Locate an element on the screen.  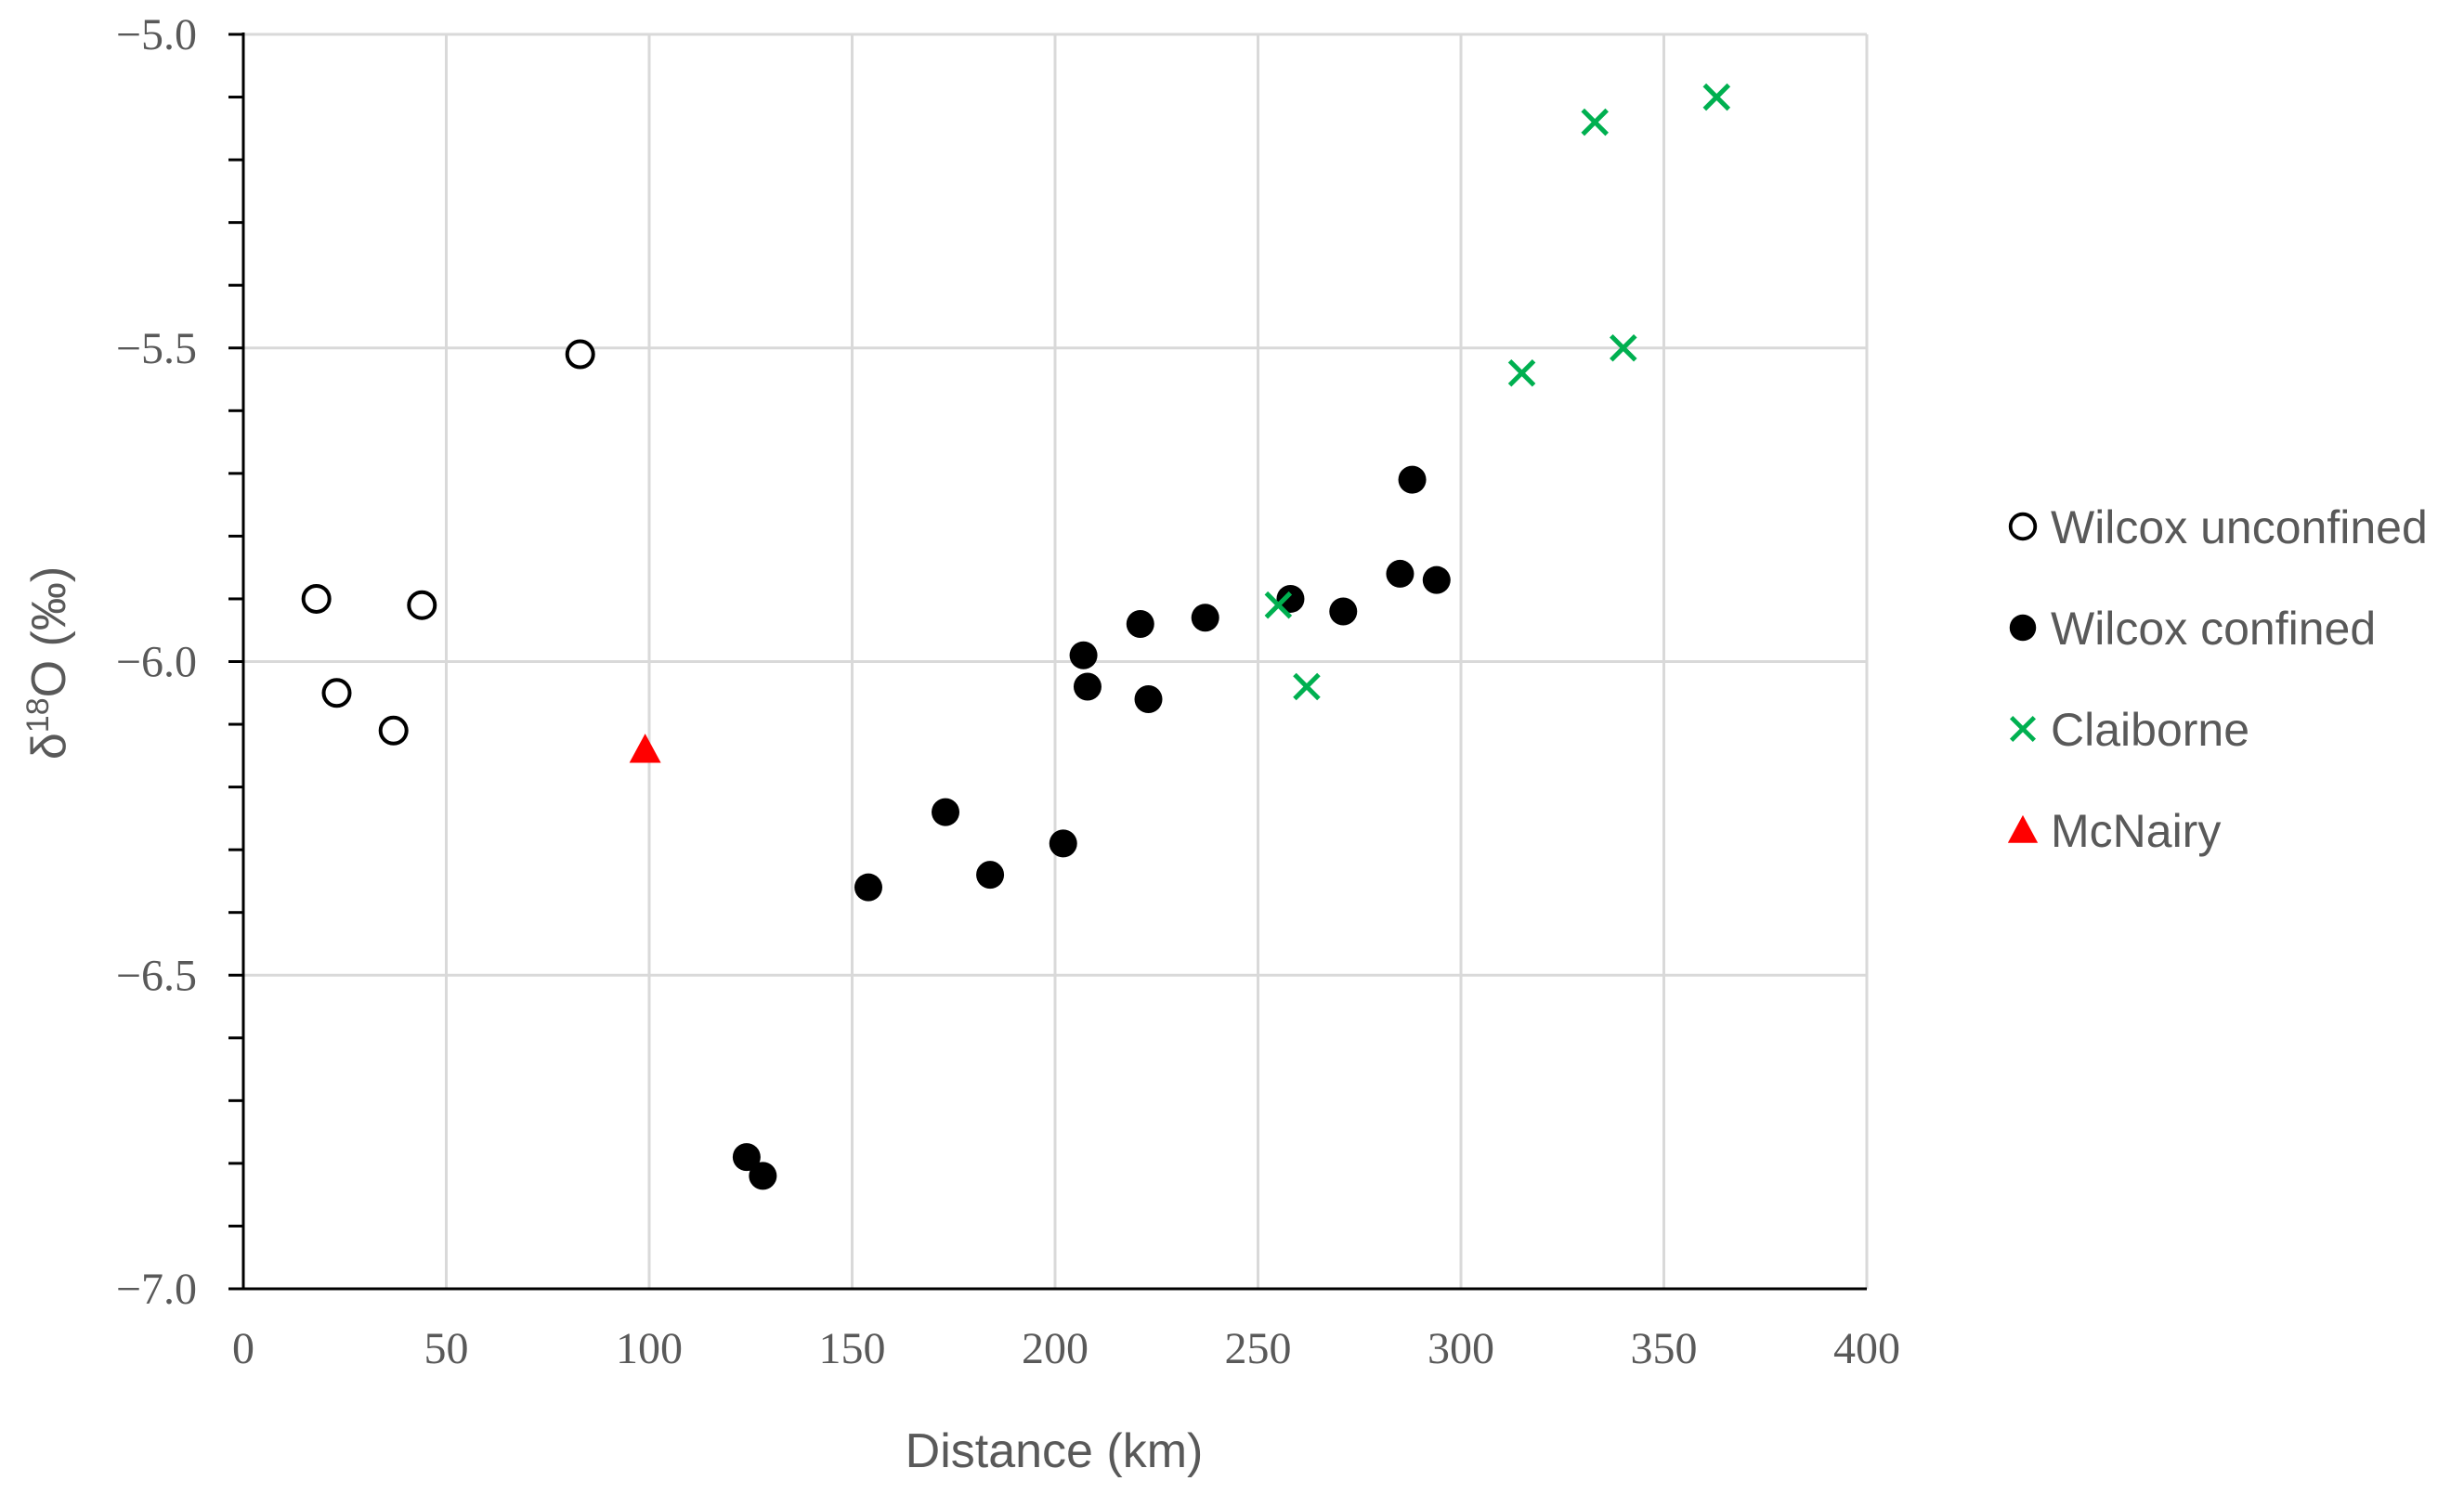
legend-label: Claiborne is located at coordinates (2150, 730).